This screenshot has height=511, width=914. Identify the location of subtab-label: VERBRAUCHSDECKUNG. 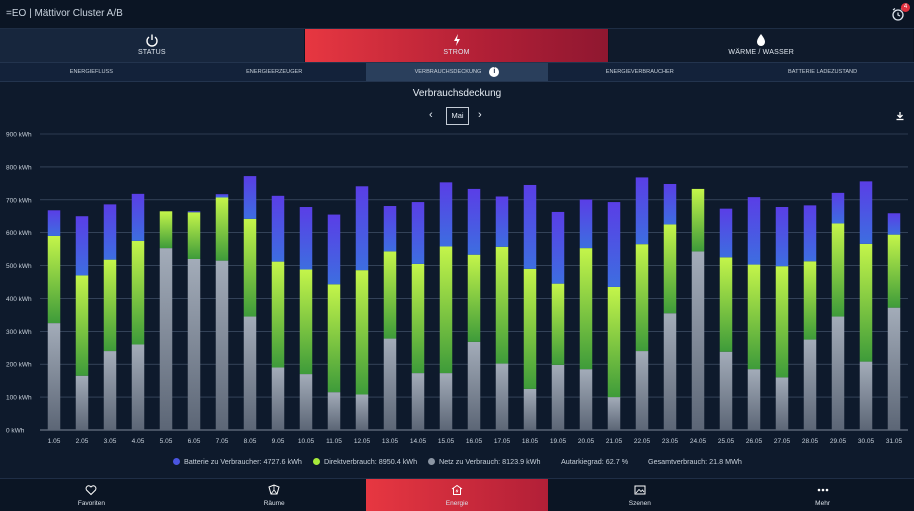
(448, 72).